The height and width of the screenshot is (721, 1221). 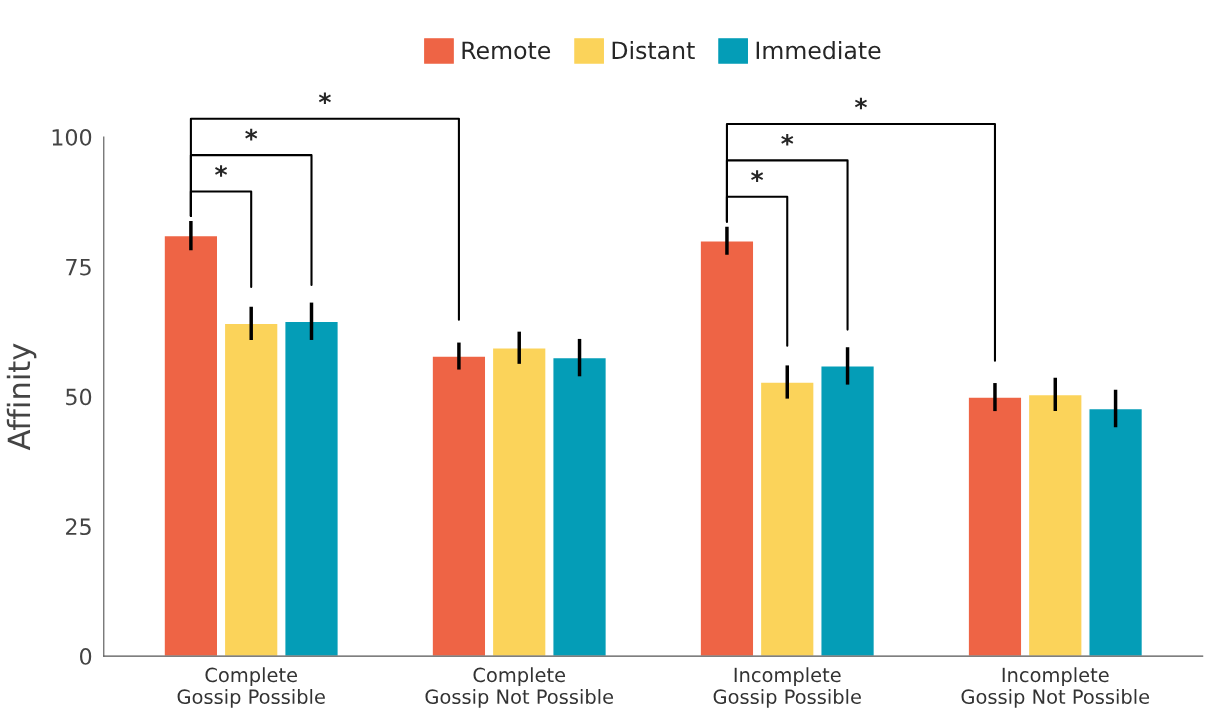 What do you see at coordinates (86, 656) in the screenshot?
I see `y-tick-label: 0` at bounding box center [86, 656].